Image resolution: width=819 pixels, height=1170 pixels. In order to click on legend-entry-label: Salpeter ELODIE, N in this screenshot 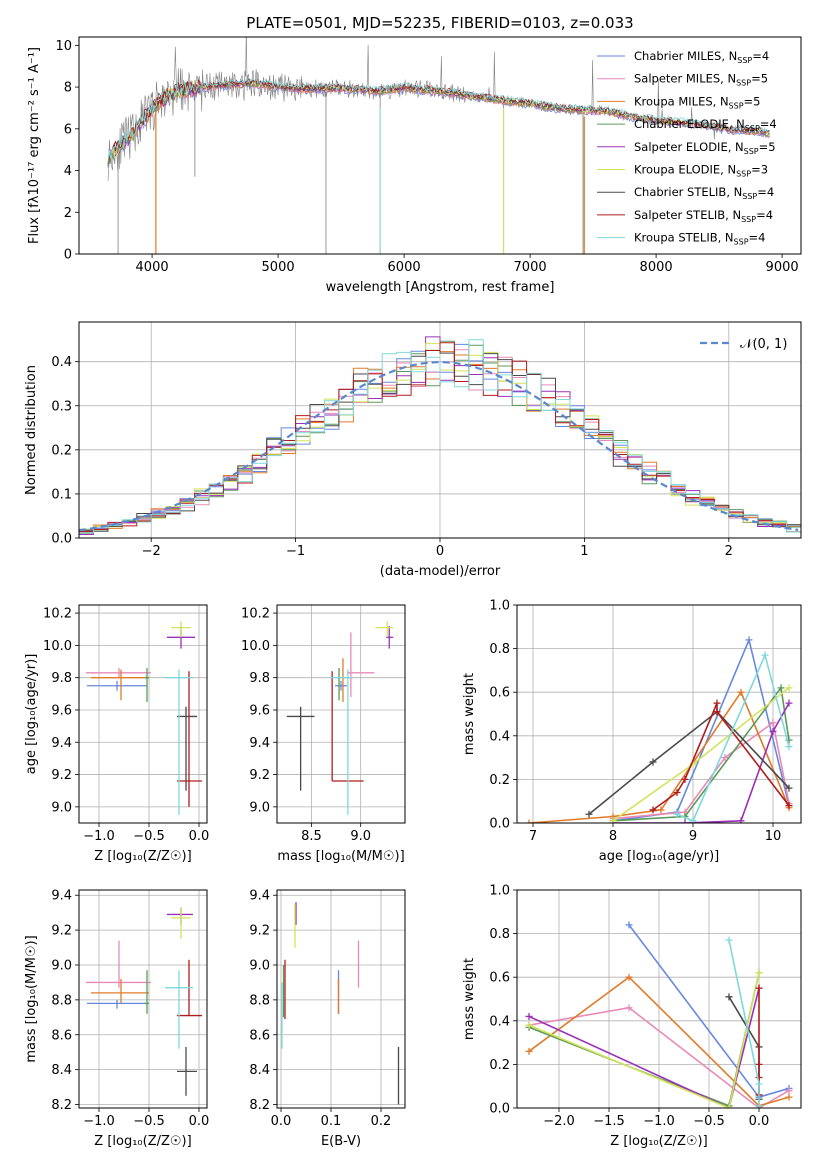, I will do `click(689, 147)`.